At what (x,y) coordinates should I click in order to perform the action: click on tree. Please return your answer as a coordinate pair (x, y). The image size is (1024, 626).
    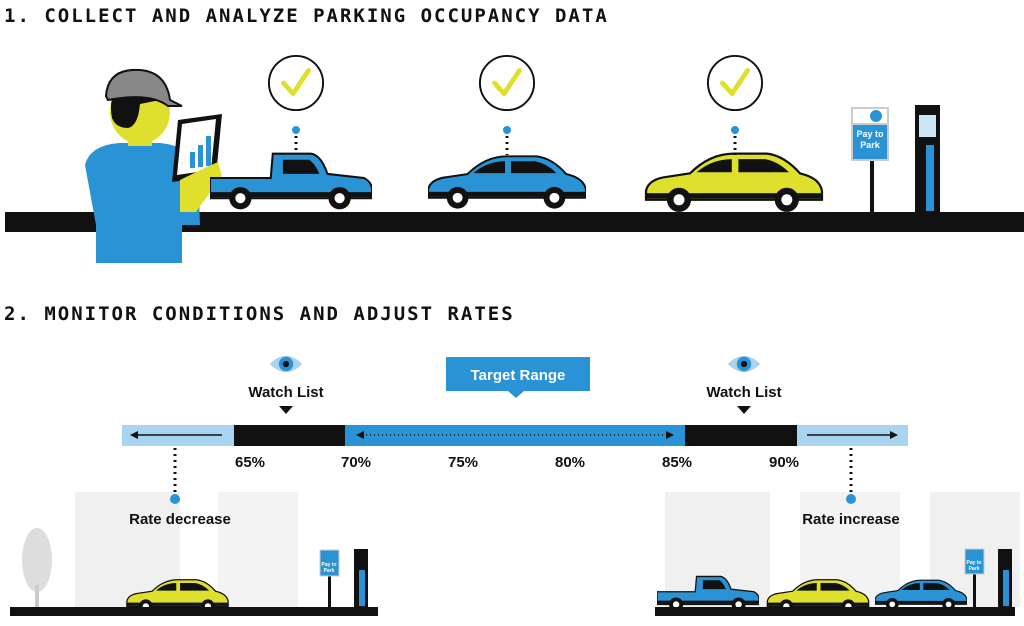
    Looking at the image, I should click on (37, 560).